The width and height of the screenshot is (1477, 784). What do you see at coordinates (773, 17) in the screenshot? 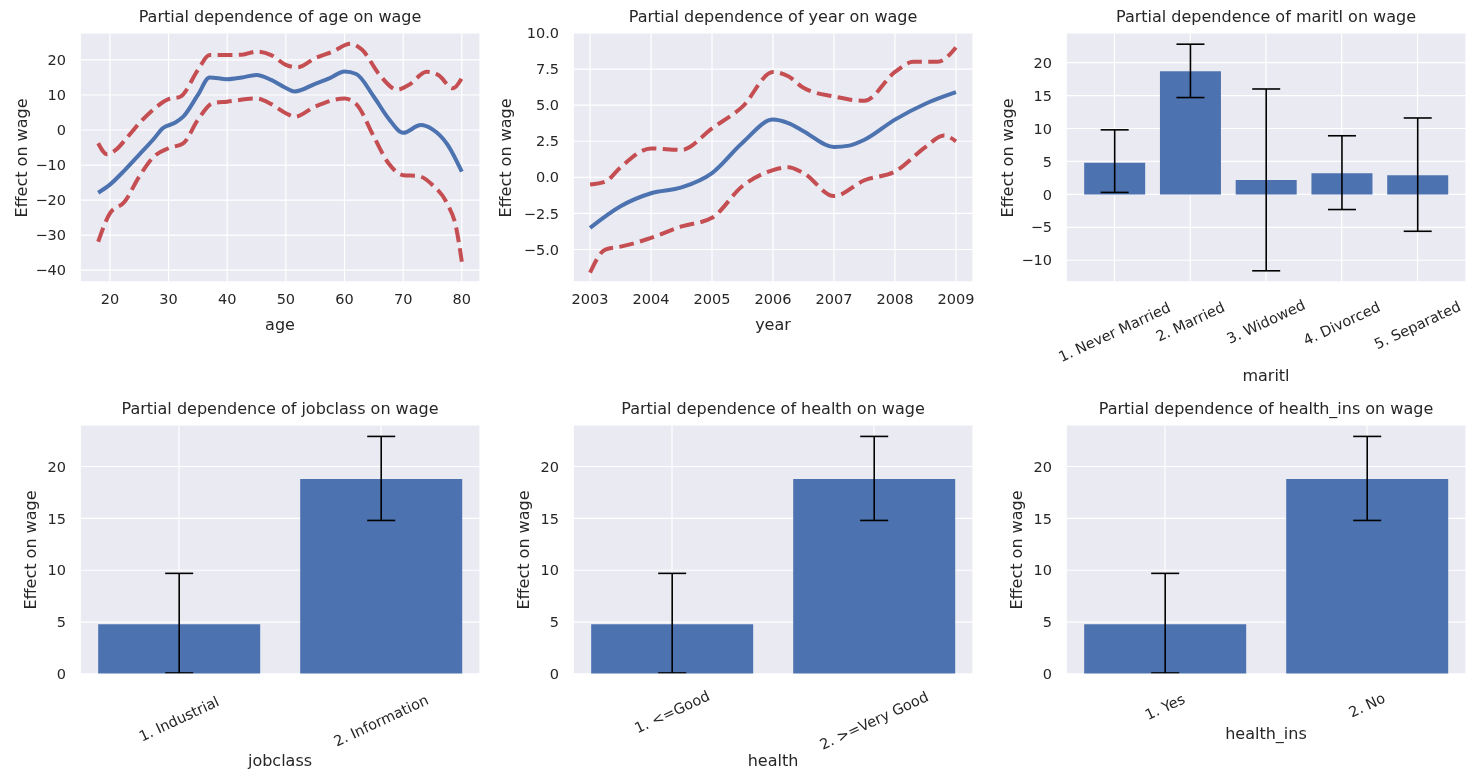
I see `chart-title: Partial dependence of year on wage` at bounding box center [773, 17].